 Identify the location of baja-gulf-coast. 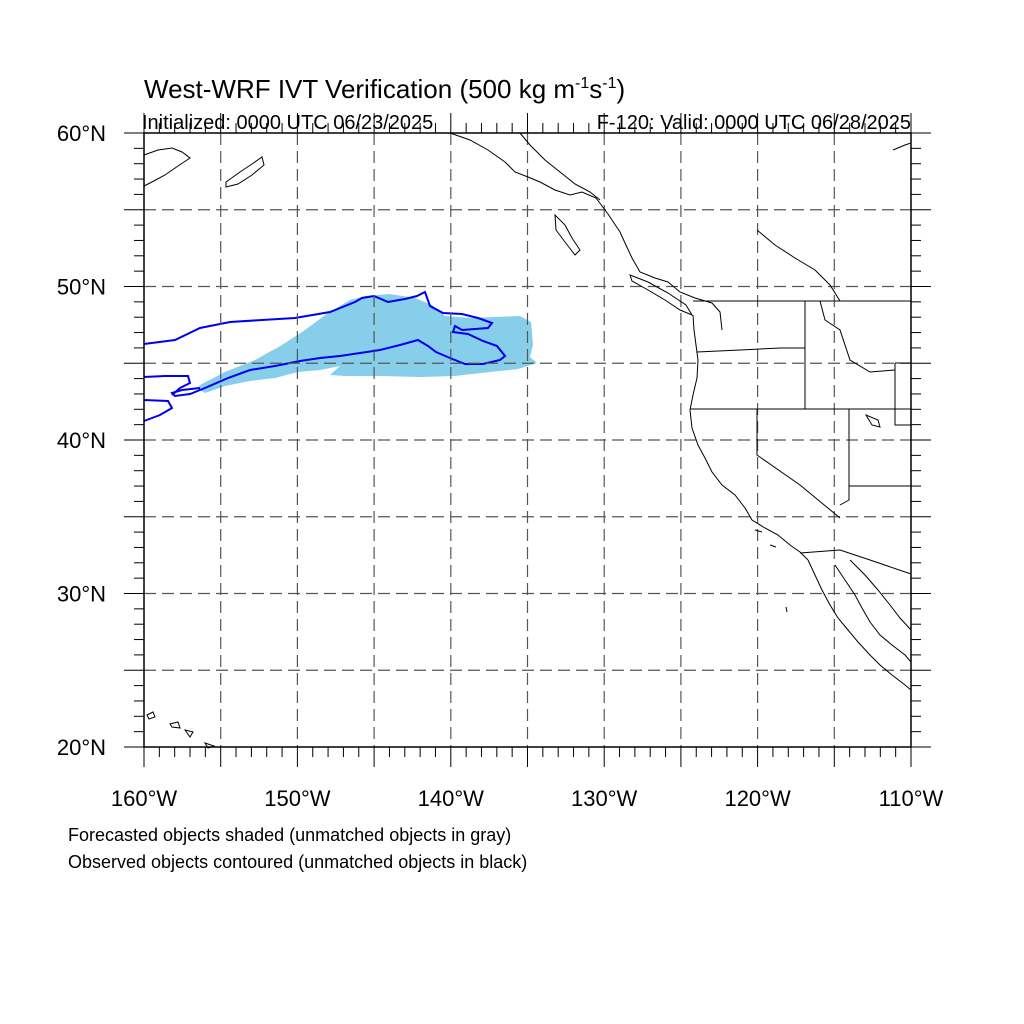
(873, 613).